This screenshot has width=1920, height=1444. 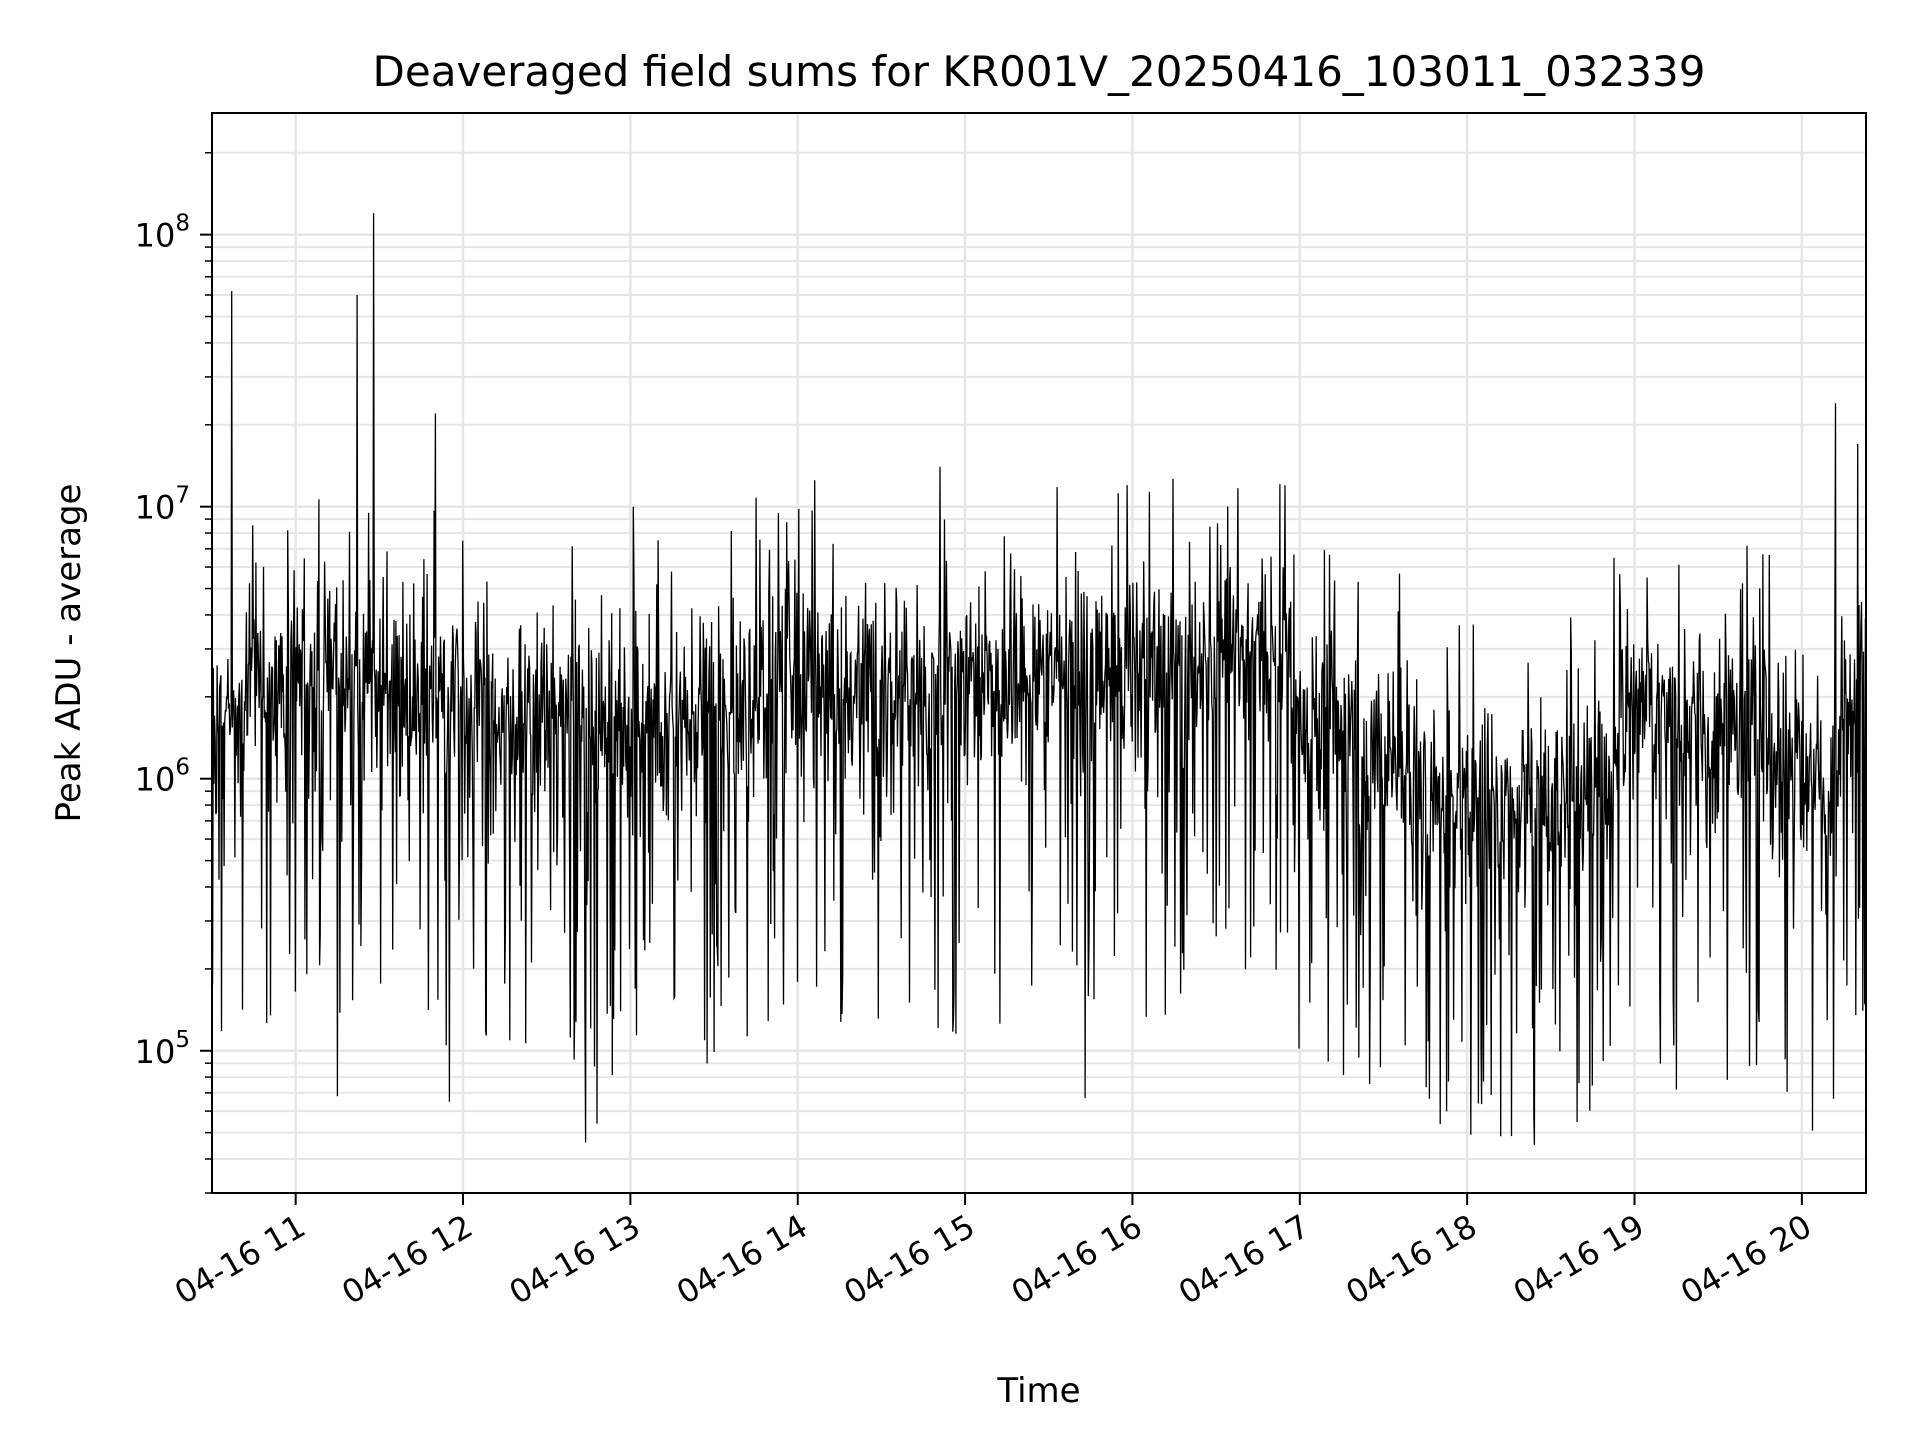 What do you see at coordinates (162, 1049) in the screenshot?
I see `y-tick-label: 105` at bounding box center [162, 1049].